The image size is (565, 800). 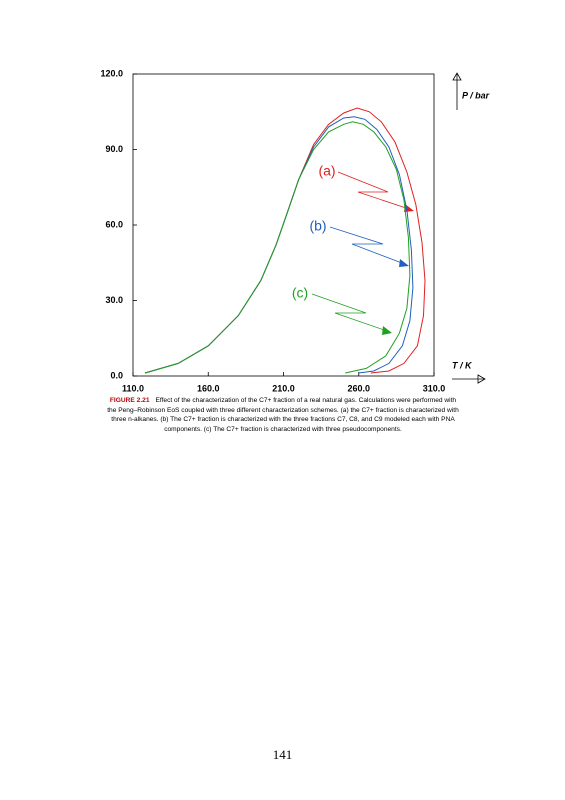 What do you see at coordinates (326, 171) in the screenshot?
I see `series-label: (a)` at bounding box center [326, 171].